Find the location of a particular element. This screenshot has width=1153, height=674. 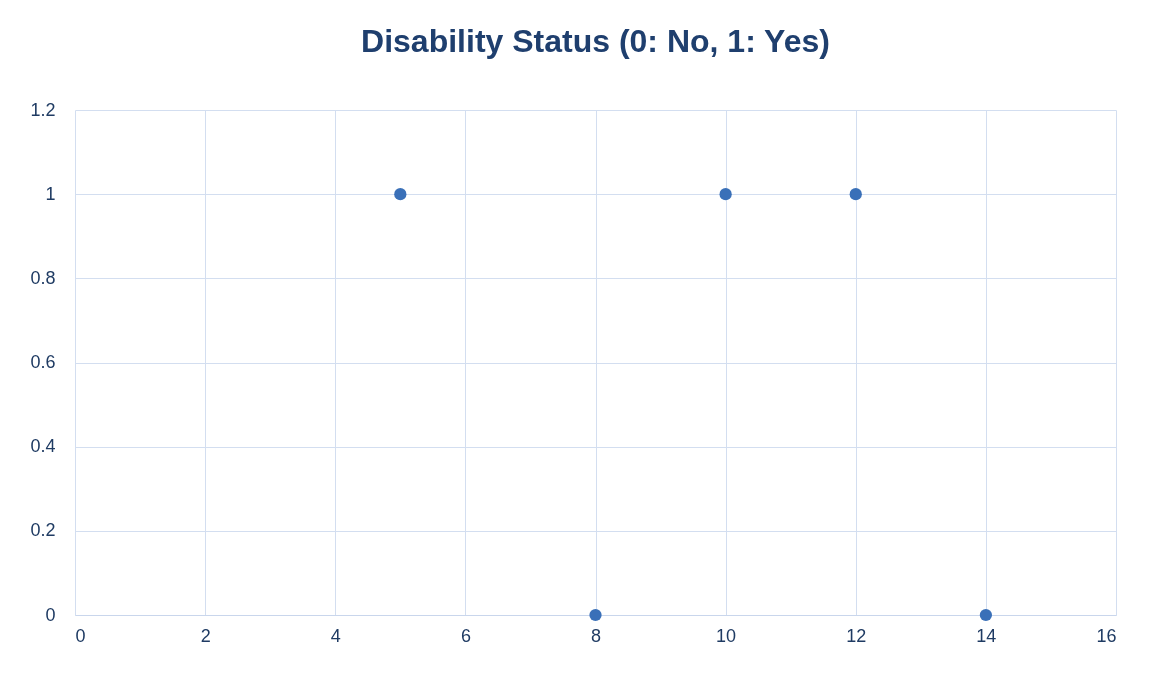

x-tick-label: 6 is located at coordinates (465, 635).